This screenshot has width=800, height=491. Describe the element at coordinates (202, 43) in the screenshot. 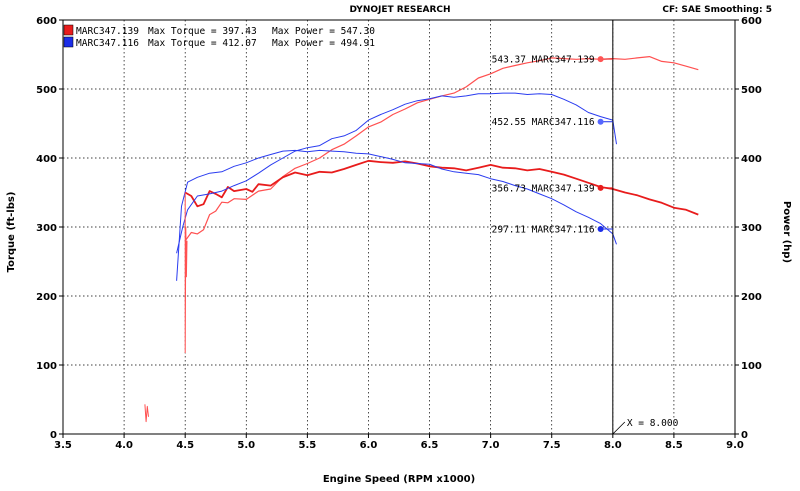

I see `legend-torque: Max Torque = 412.07` at that location.